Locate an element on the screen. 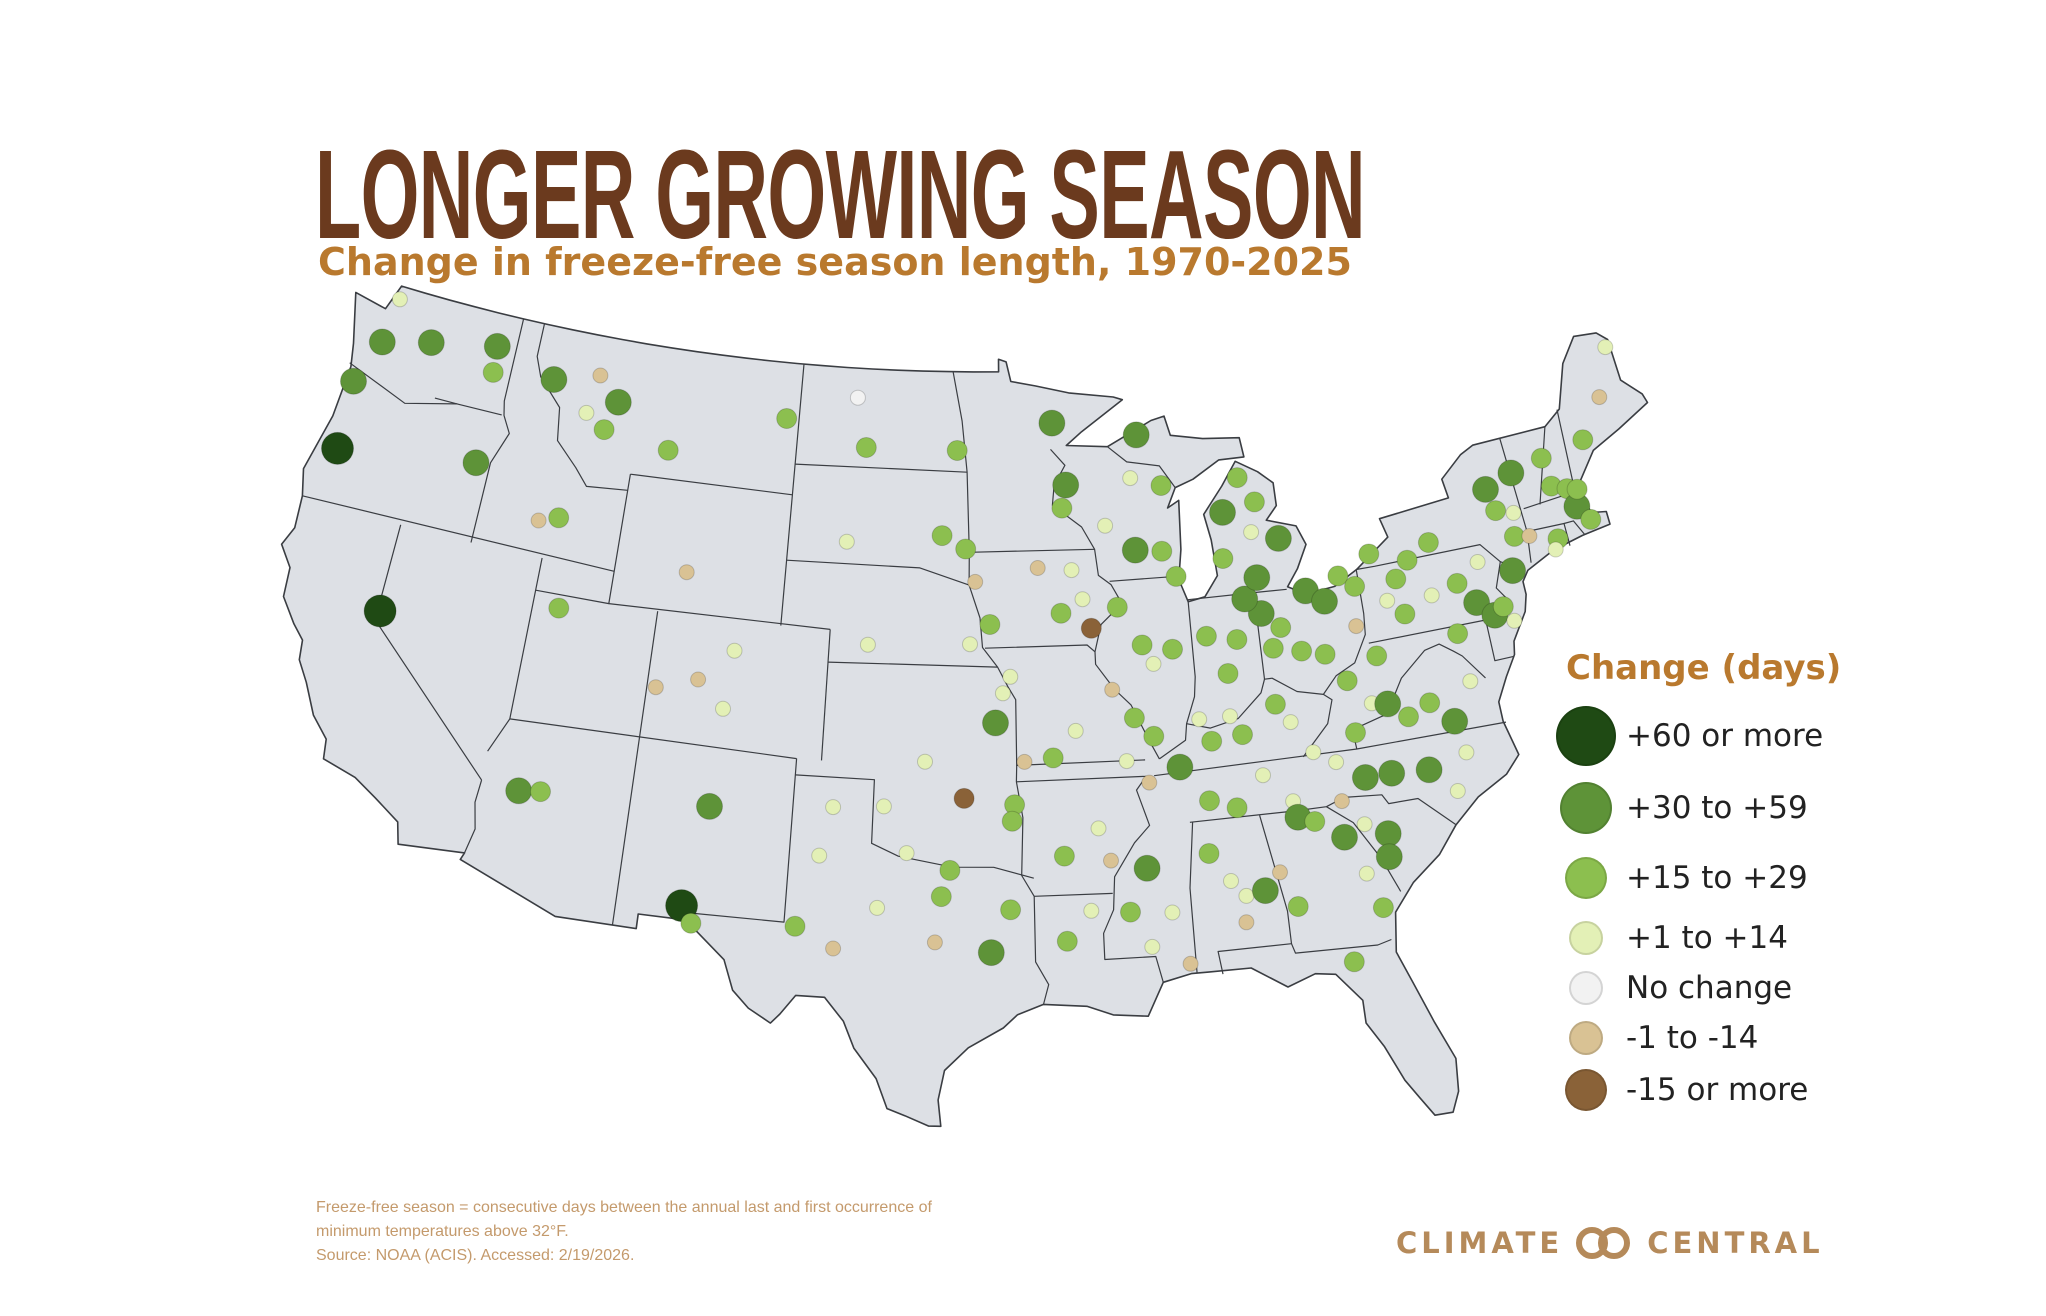  legend-label: -1 to -14 is located at coordinates (1692, 1038).